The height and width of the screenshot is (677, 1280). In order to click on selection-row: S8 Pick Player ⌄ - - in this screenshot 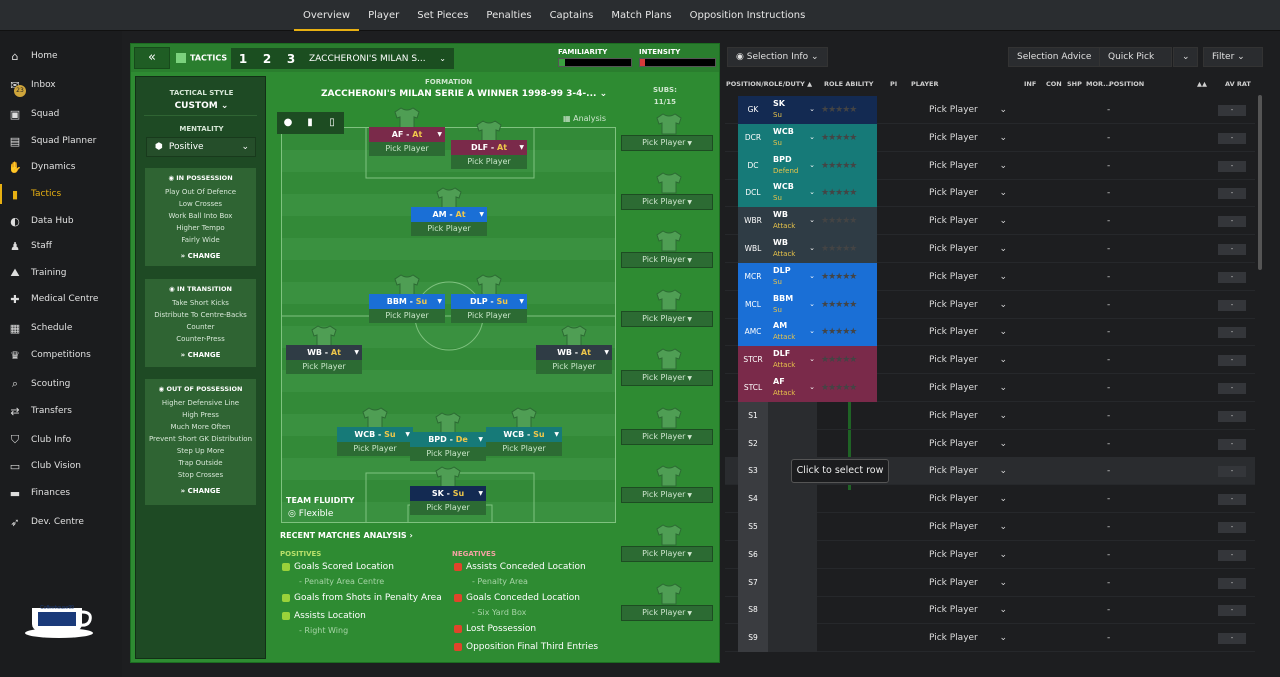, I will do `click(990, 610)`.